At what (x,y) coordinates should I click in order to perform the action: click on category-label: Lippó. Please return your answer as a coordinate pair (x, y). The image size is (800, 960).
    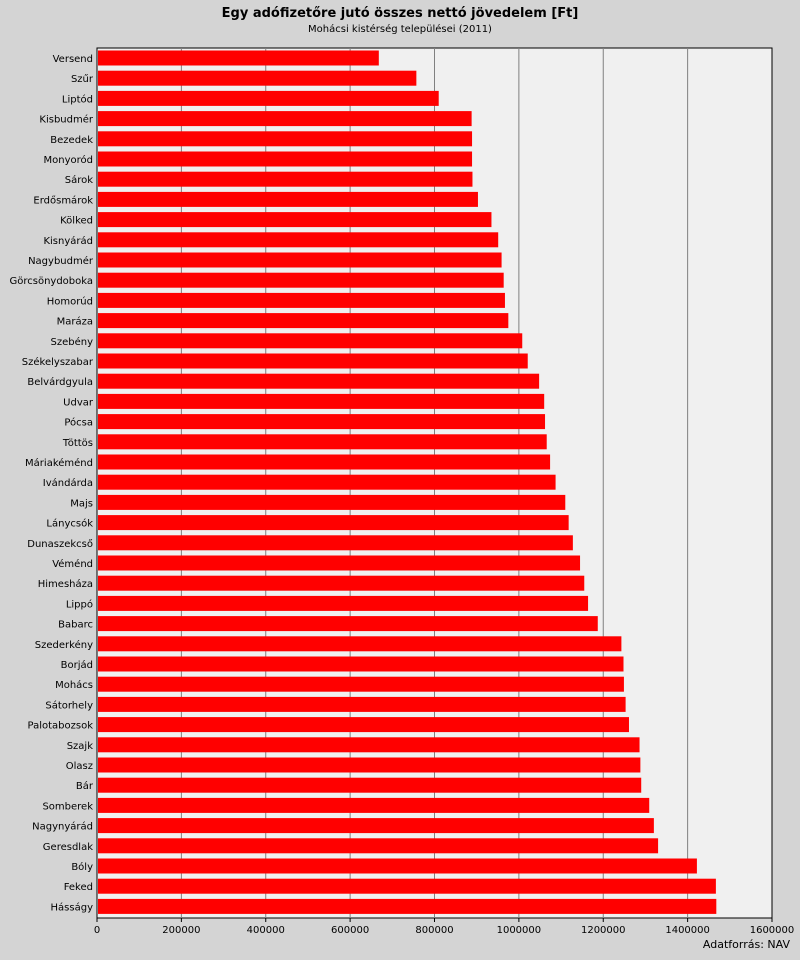
    Looking at the image, I should click on (79, 604).